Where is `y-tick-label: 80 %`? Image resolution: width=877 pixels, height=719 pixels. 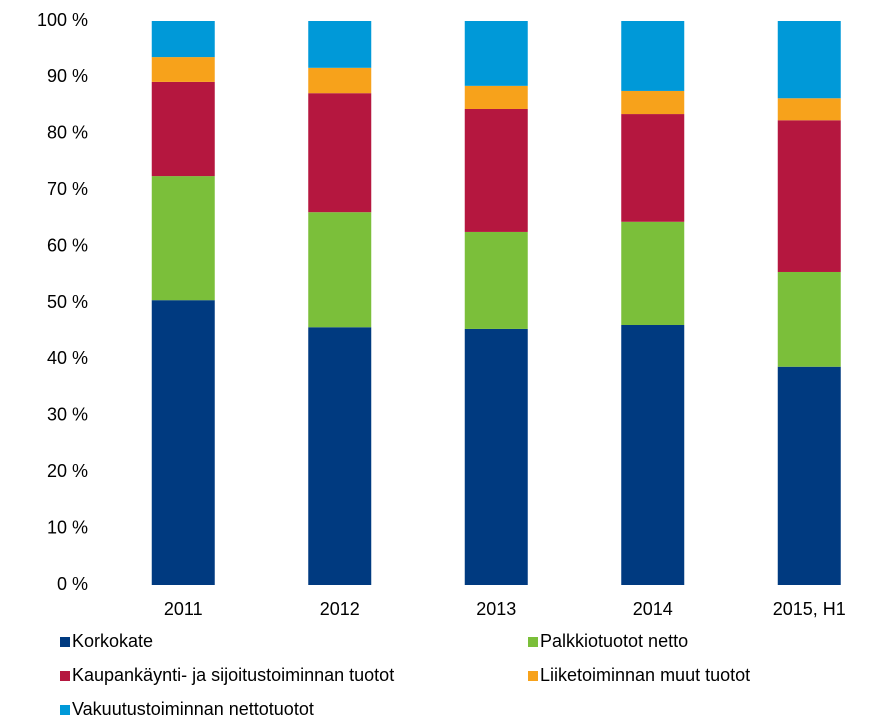
y-tick-label: 80 % is located at coordinates (67, 133).